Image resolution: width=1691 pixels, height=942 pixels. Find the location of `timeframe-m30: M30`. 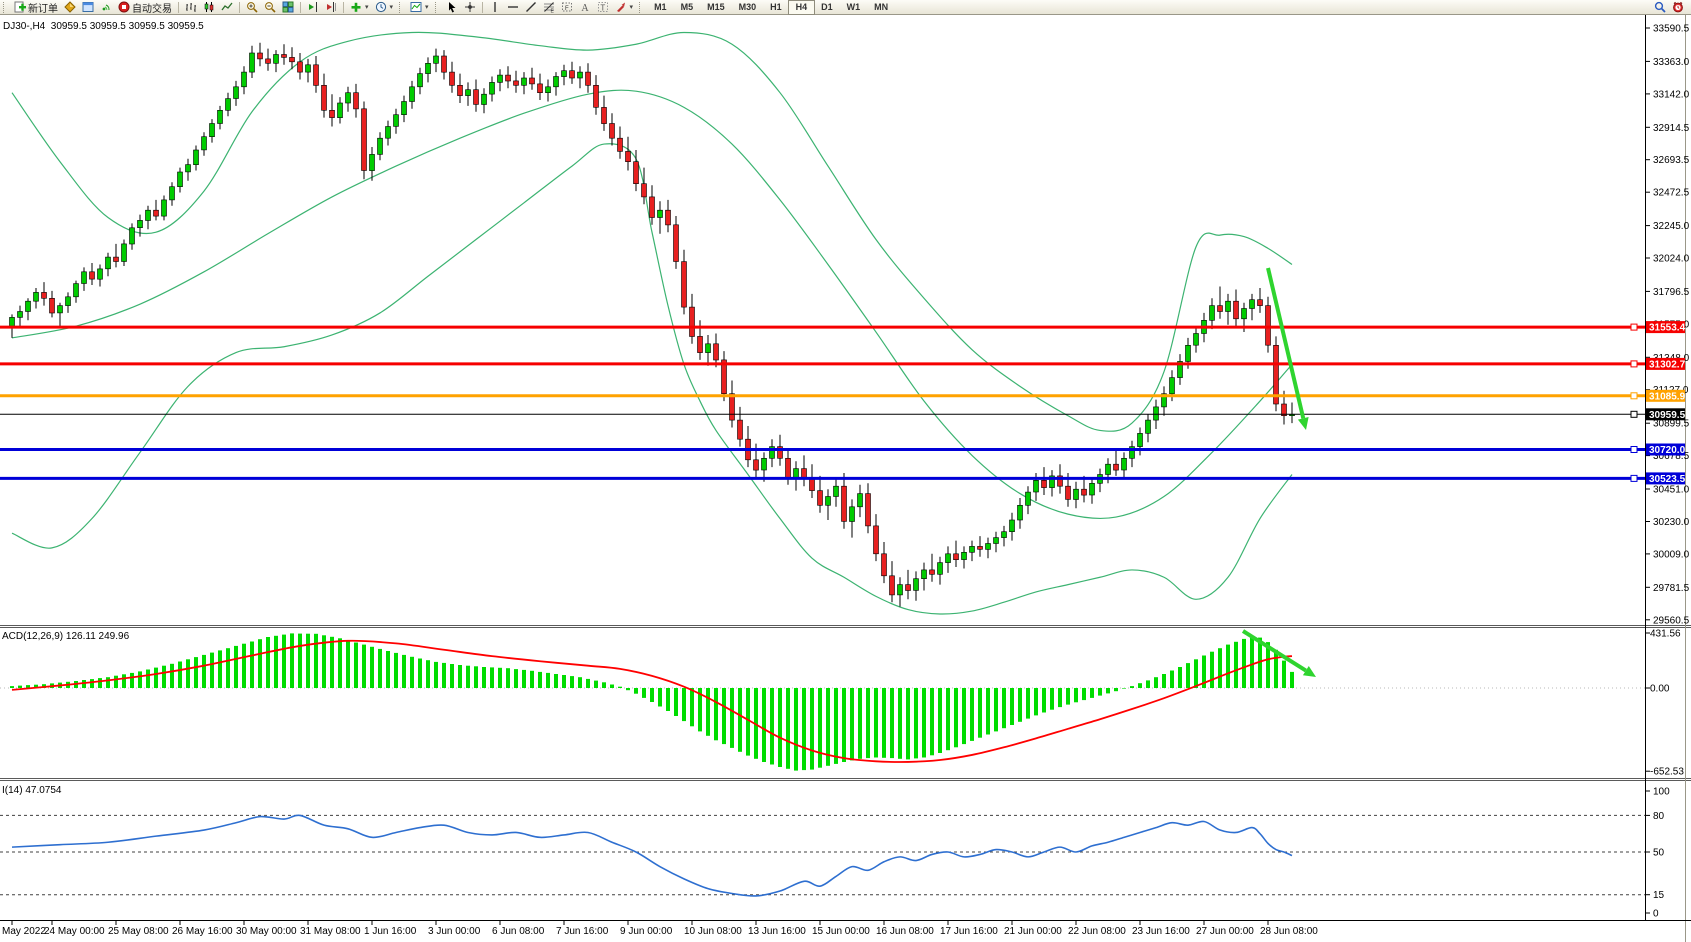

timeframe-m30: M30 is located at coordinates (748, 7).